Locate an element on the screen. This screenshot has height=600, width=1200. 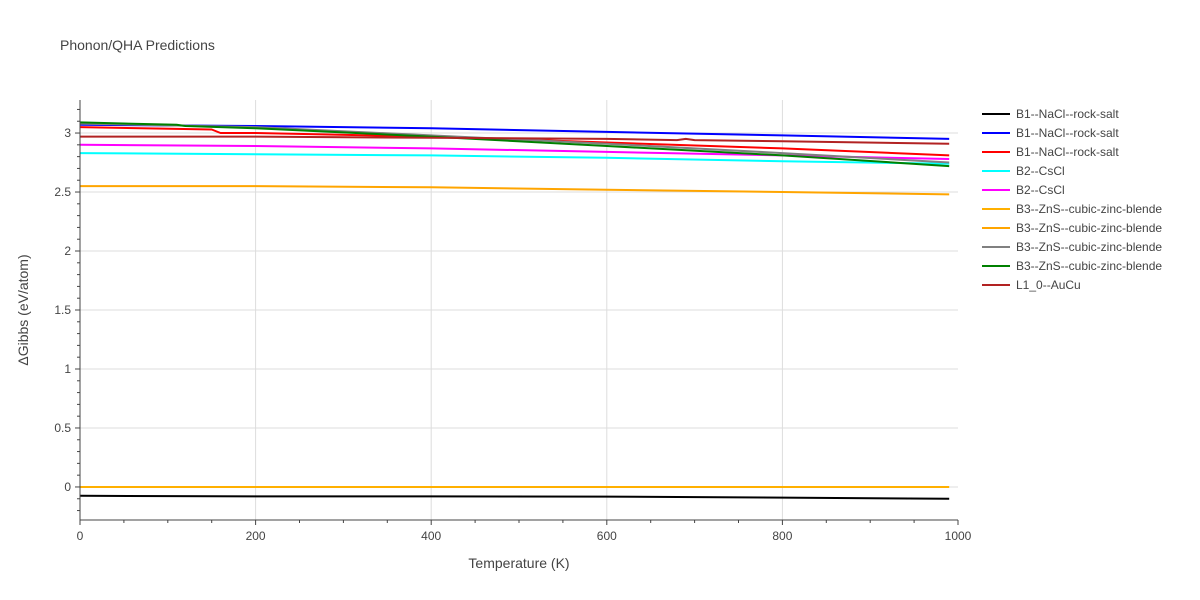
x-tick-label: 200 is located at coordinates (256, 536).